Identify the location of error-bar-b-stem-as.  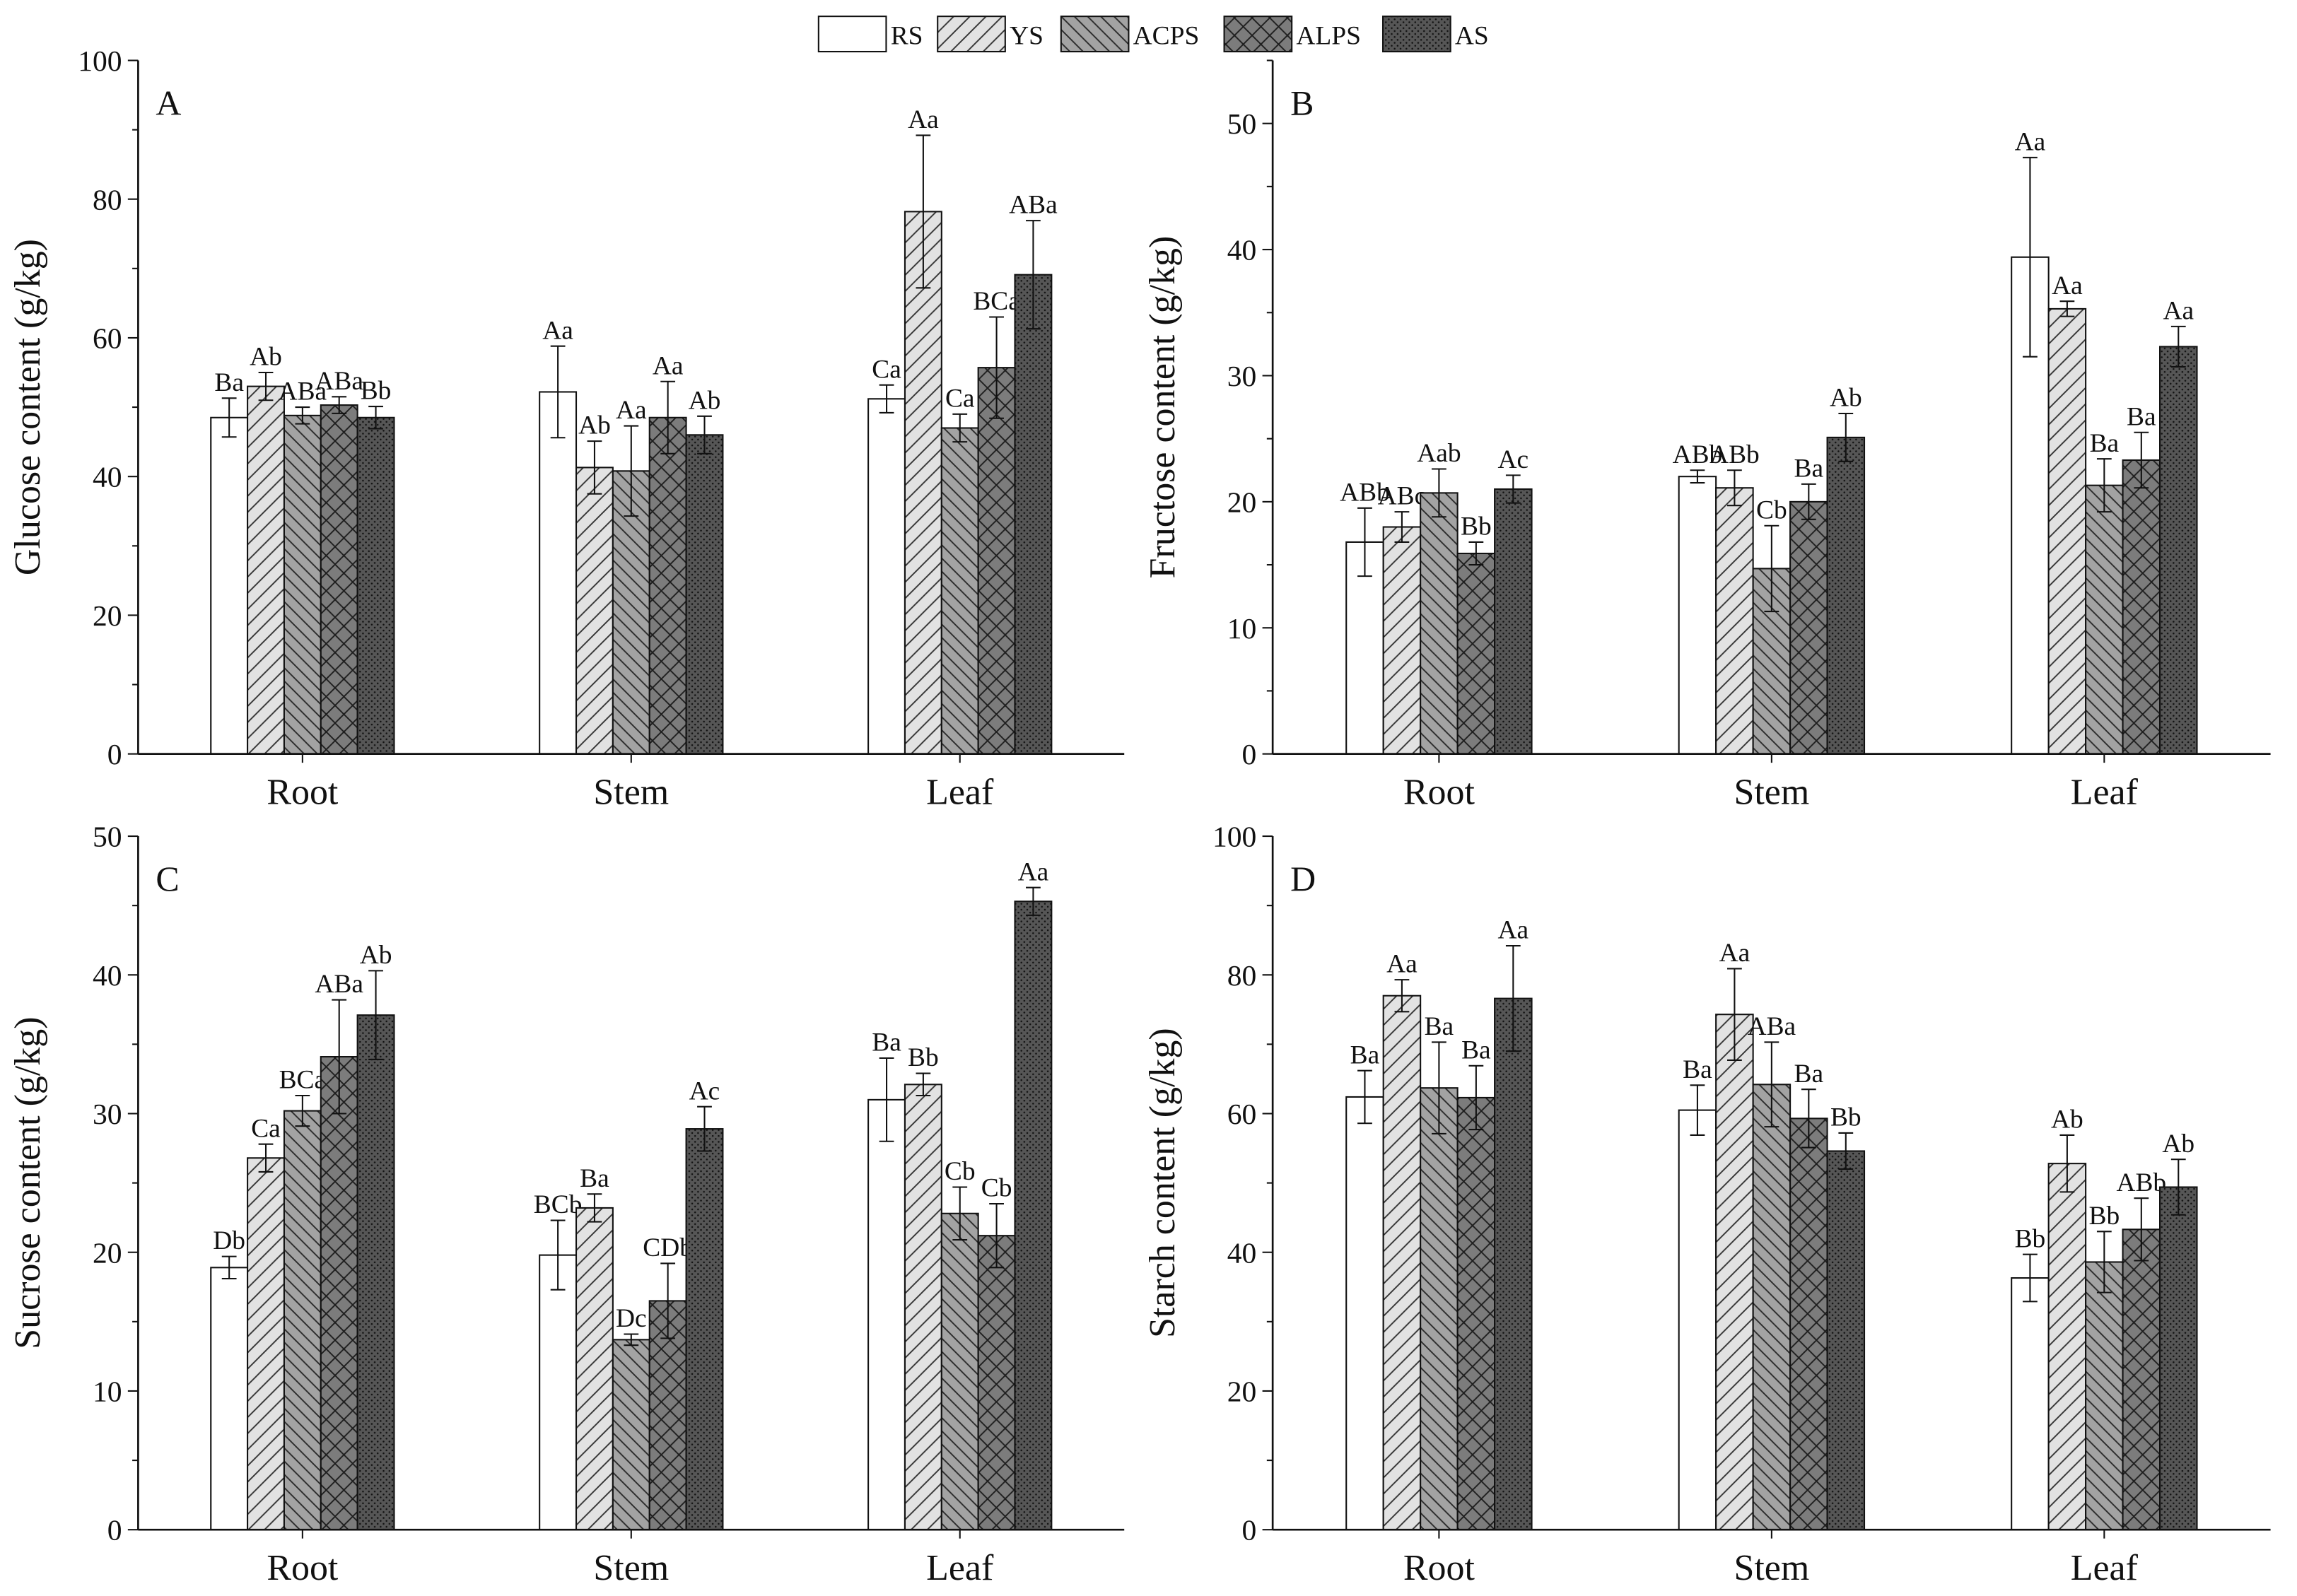
(1846, 437).